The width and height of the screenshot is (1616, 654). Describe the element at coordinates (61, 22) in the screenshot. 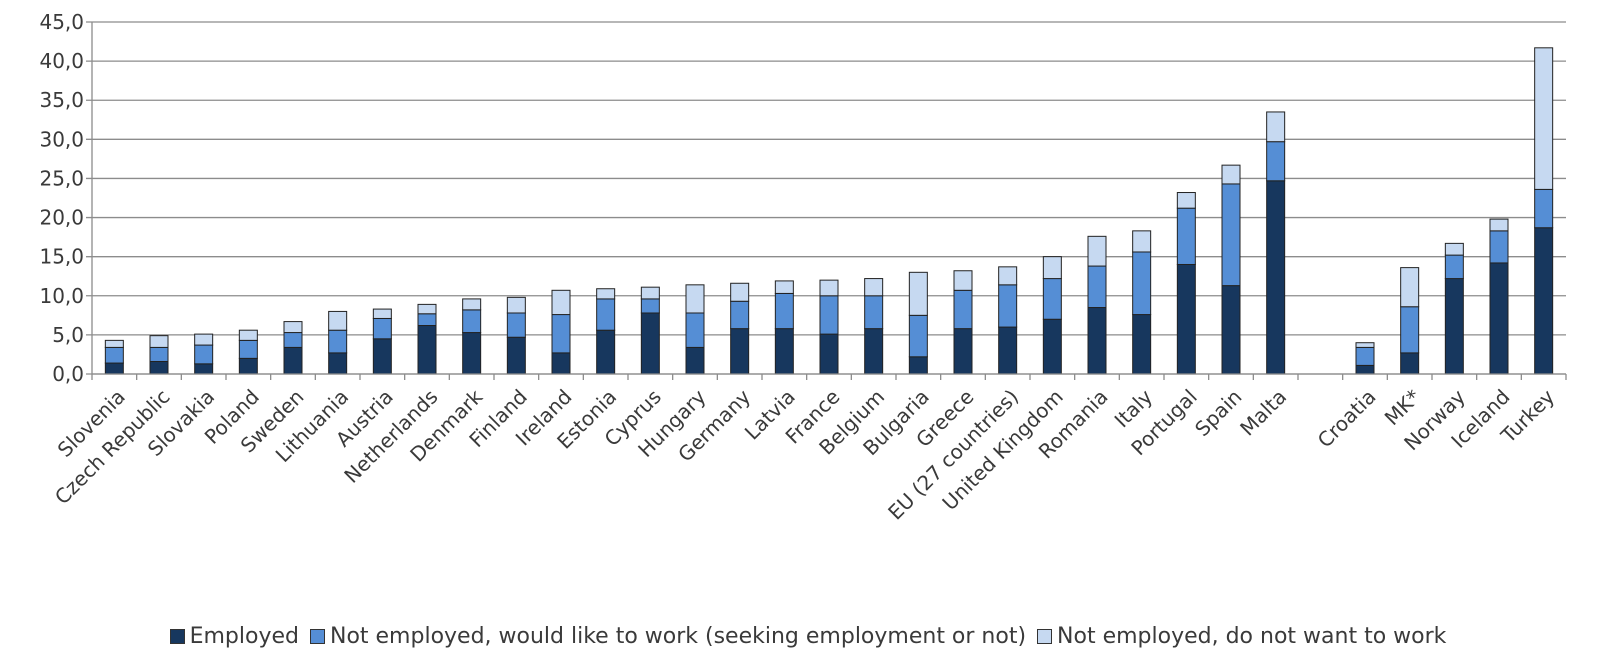

I see `y-tick-label: 45,0` at that location.